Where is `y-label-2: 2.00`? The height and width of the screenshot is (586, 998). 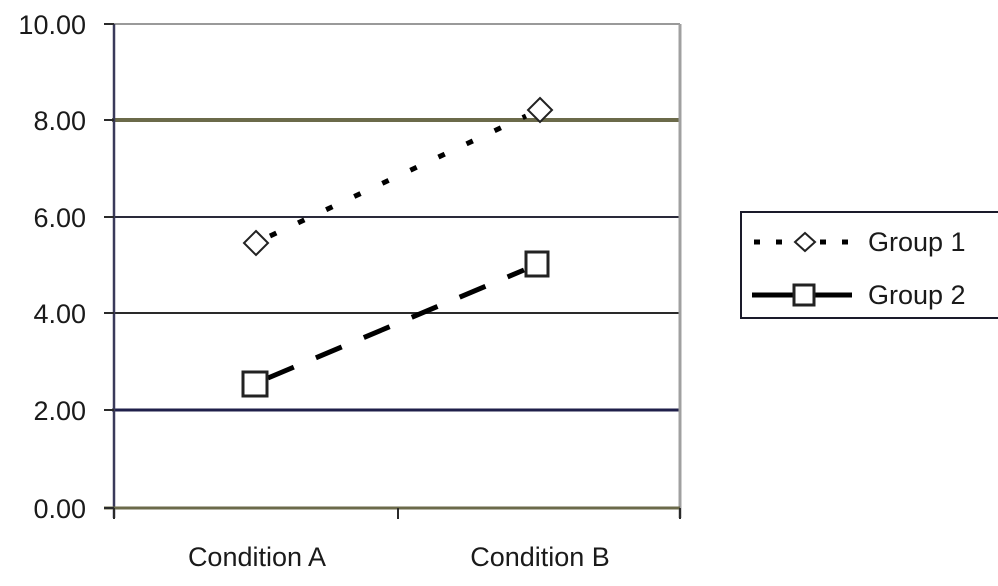
y-label-2: 2.00 is located at coordinates (59, 411).